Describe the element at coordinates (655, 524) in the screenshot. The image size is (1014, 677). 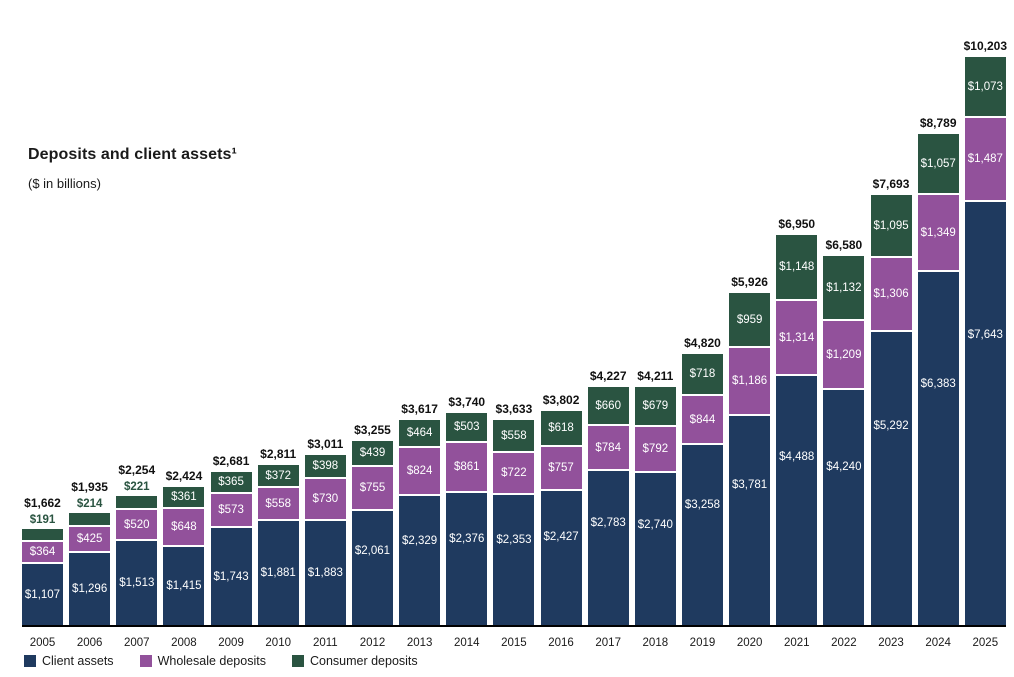
I see `segment-value-label: $2,740` at that location.